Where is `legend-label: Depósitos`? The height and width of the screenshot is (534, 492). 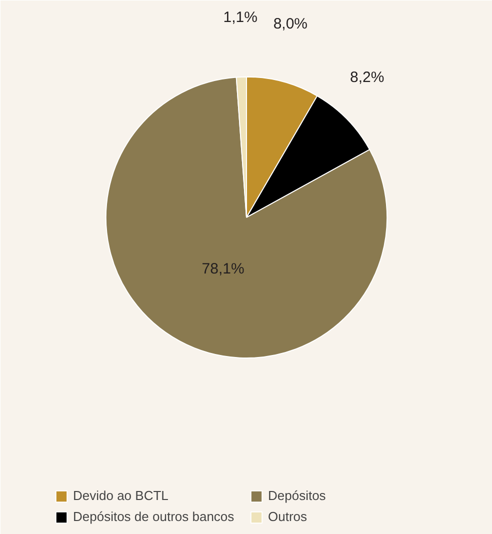
legend-label: Depósitos is located at coordinates (297, 495).